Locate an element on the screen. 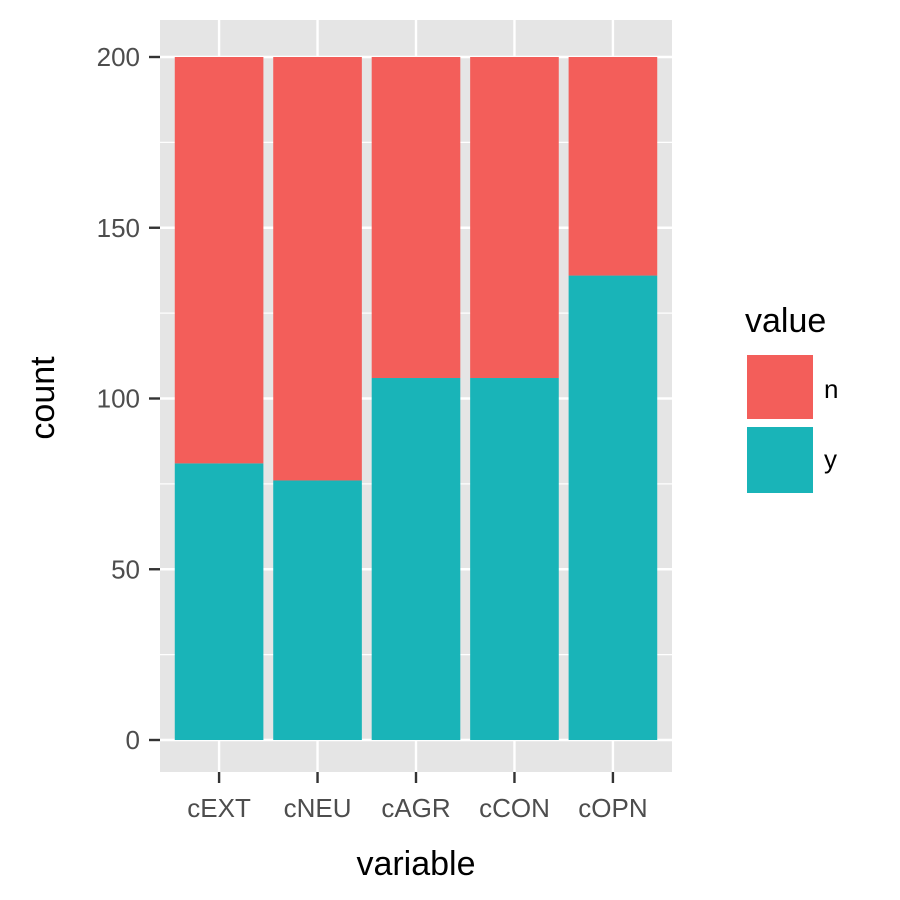 The image size is (900, 900). bar-cCON-n is located at coordinates (514, 218).